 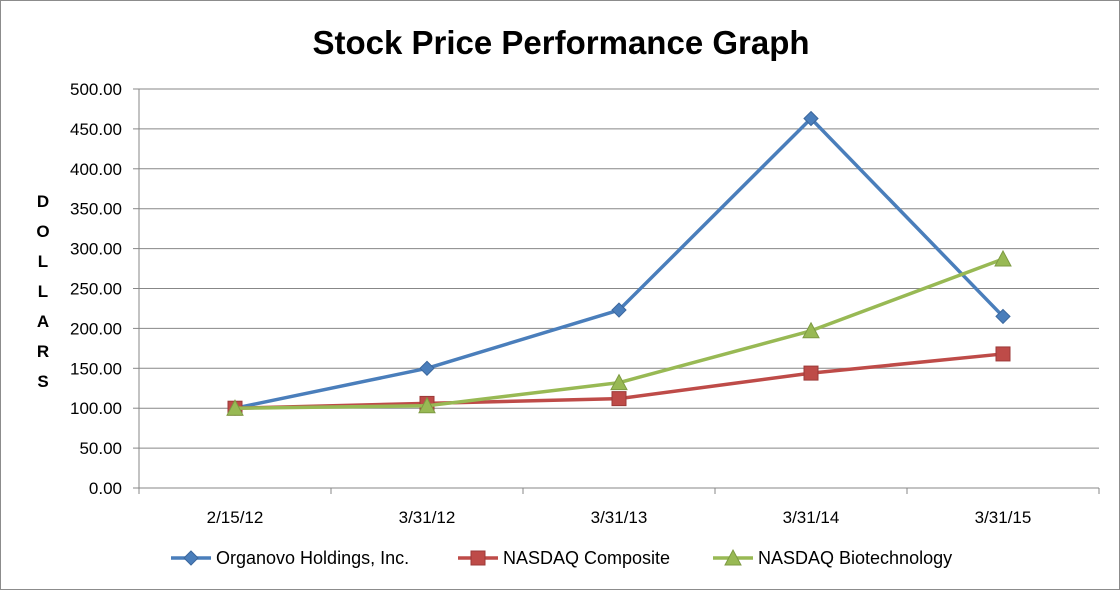 What do you see at coordinates (100, 448) in the screenshot?
I see `y-tick-label: 50.00` at bounding box center [100, 448].